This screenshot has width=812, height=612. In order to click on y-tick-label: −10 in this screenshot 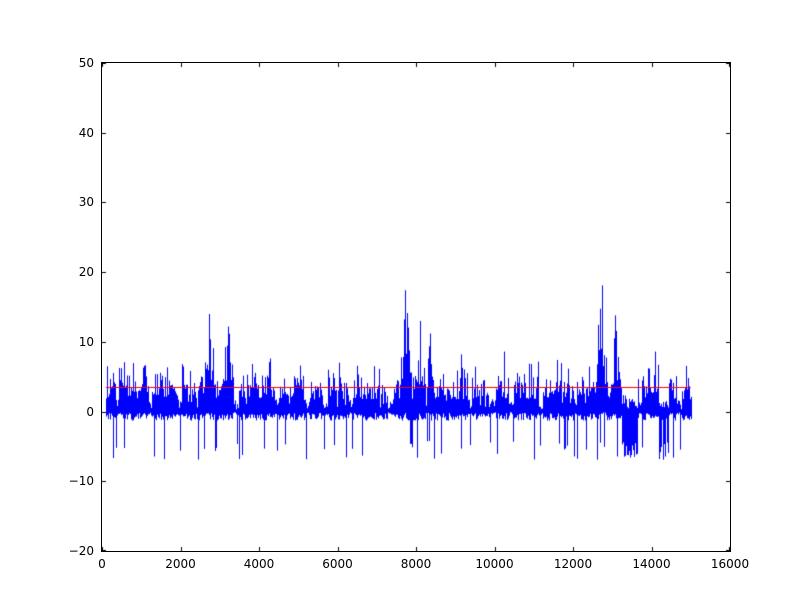, I will do `click(81, 481)`.